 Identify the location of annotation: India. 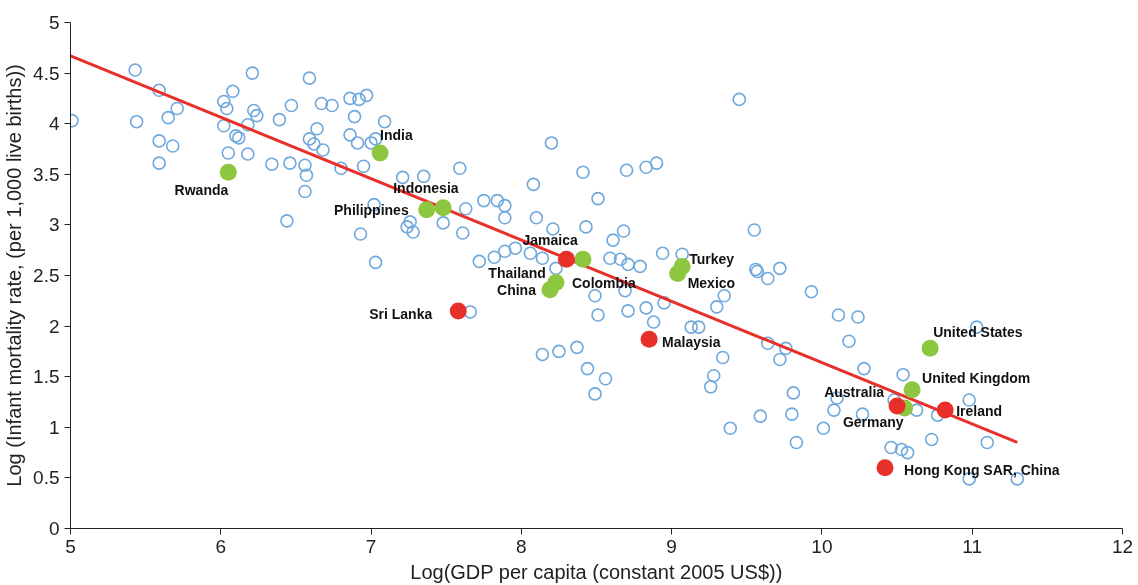
(396, 135).